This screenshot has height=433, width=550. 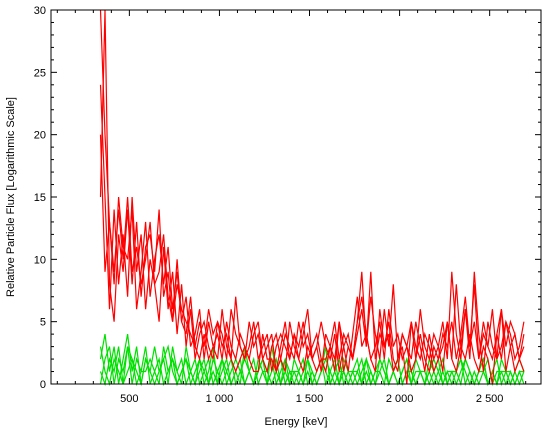 I want to click on y-tick-label: 10, so click(x=40, y=260).